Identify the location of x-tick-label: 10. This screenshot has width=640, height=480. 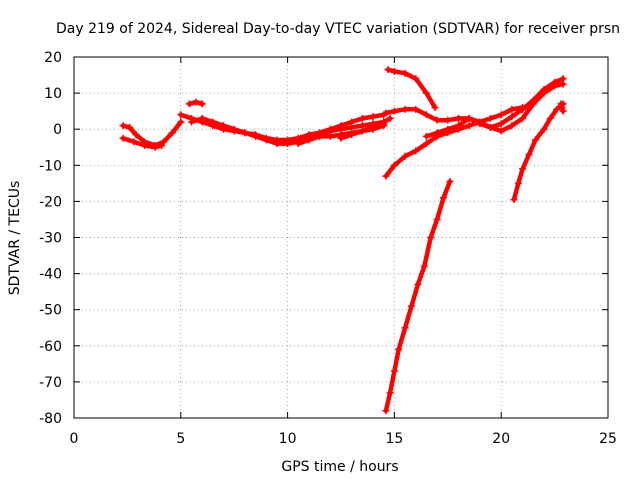
(288, 439).